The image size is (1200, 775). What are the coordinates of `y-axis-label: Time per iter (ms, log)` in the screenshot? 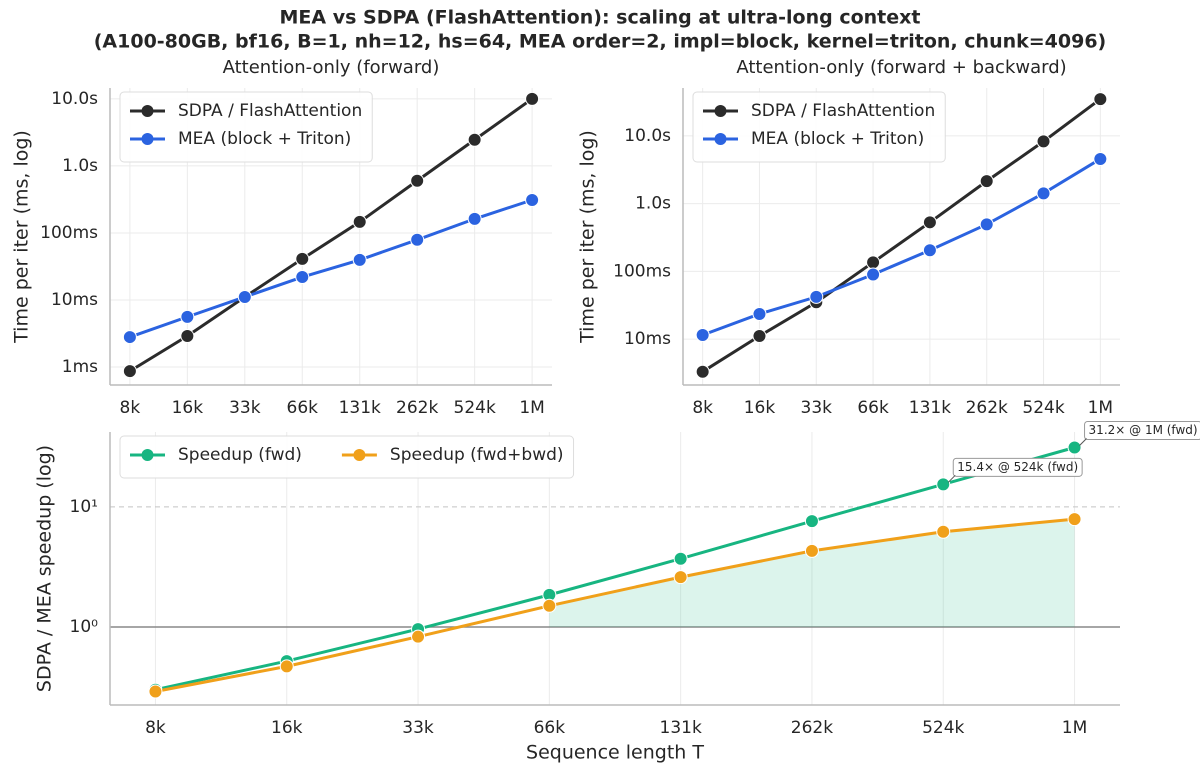 It's located at (588, 237).